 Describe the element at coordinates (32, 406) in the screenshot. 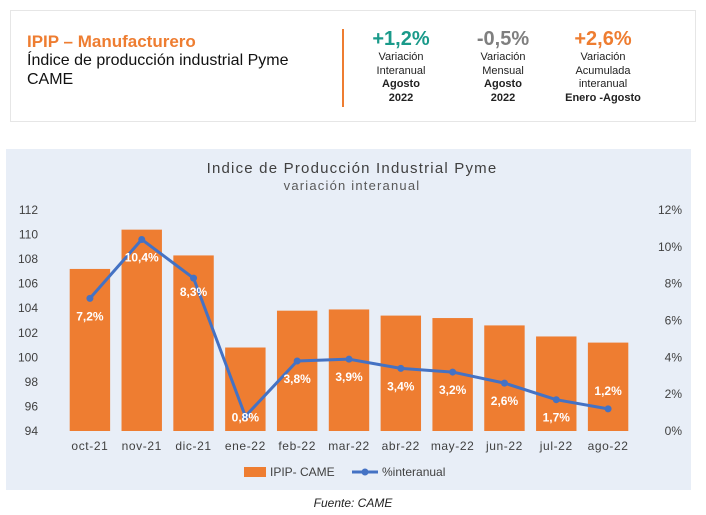

I see `y-left-tick-label: 96` at that location.